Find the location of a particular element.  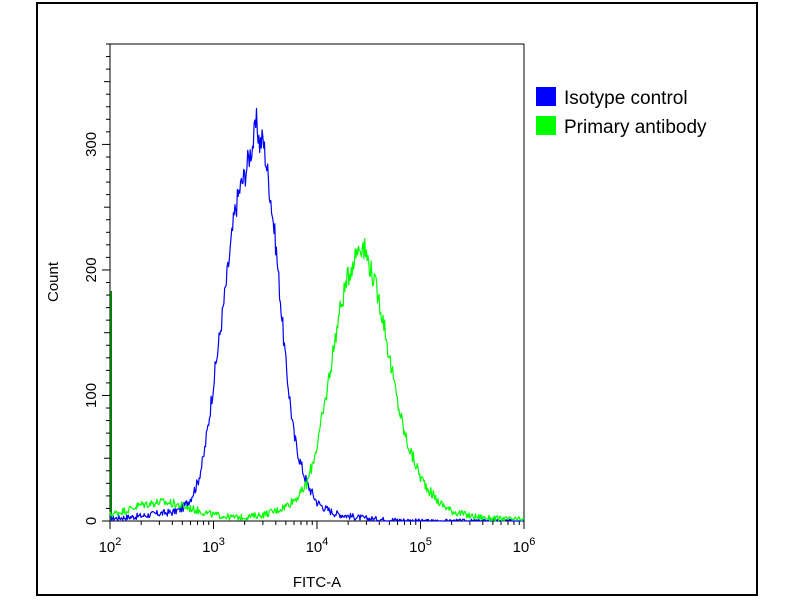

y-axis-label: Count is located at coordinates (53, 281).